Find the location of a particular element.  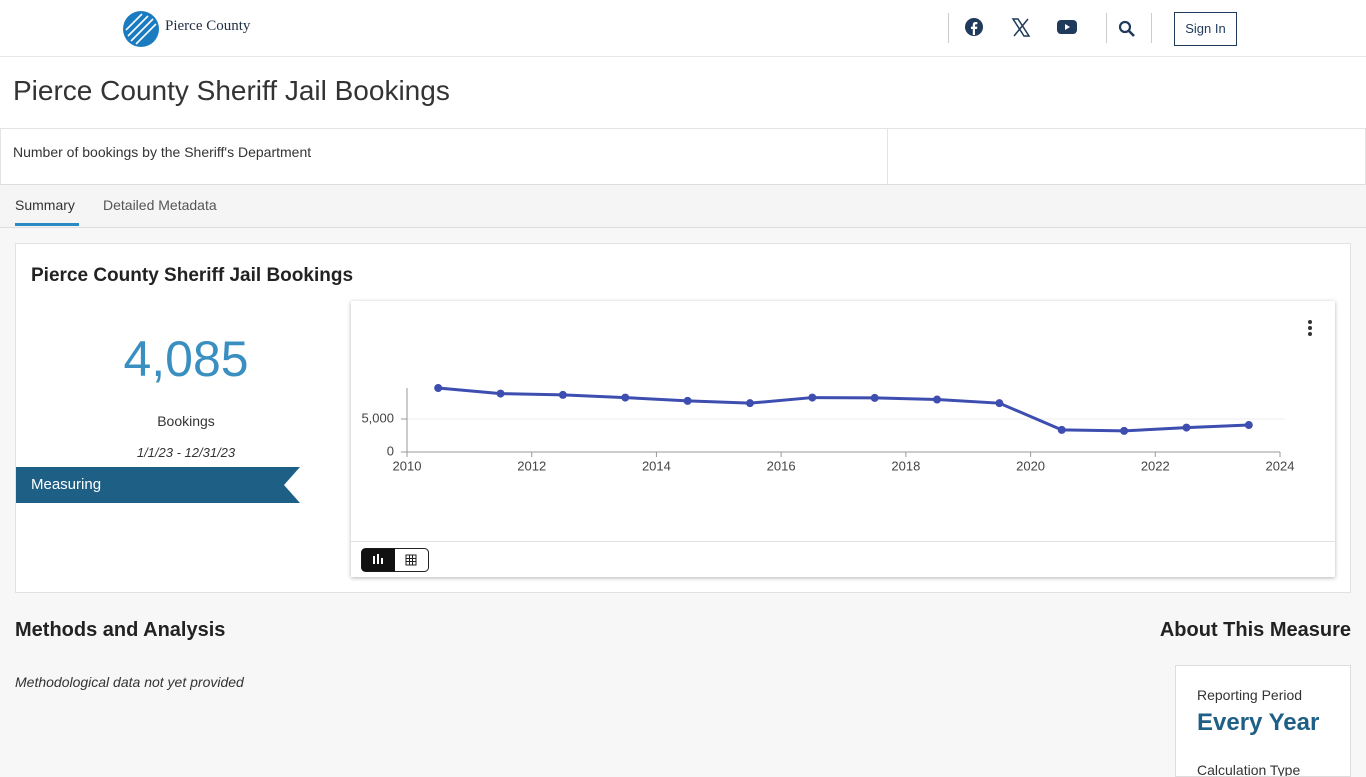

x-tick-label: 2022 is located at coordinates (1155, 465).